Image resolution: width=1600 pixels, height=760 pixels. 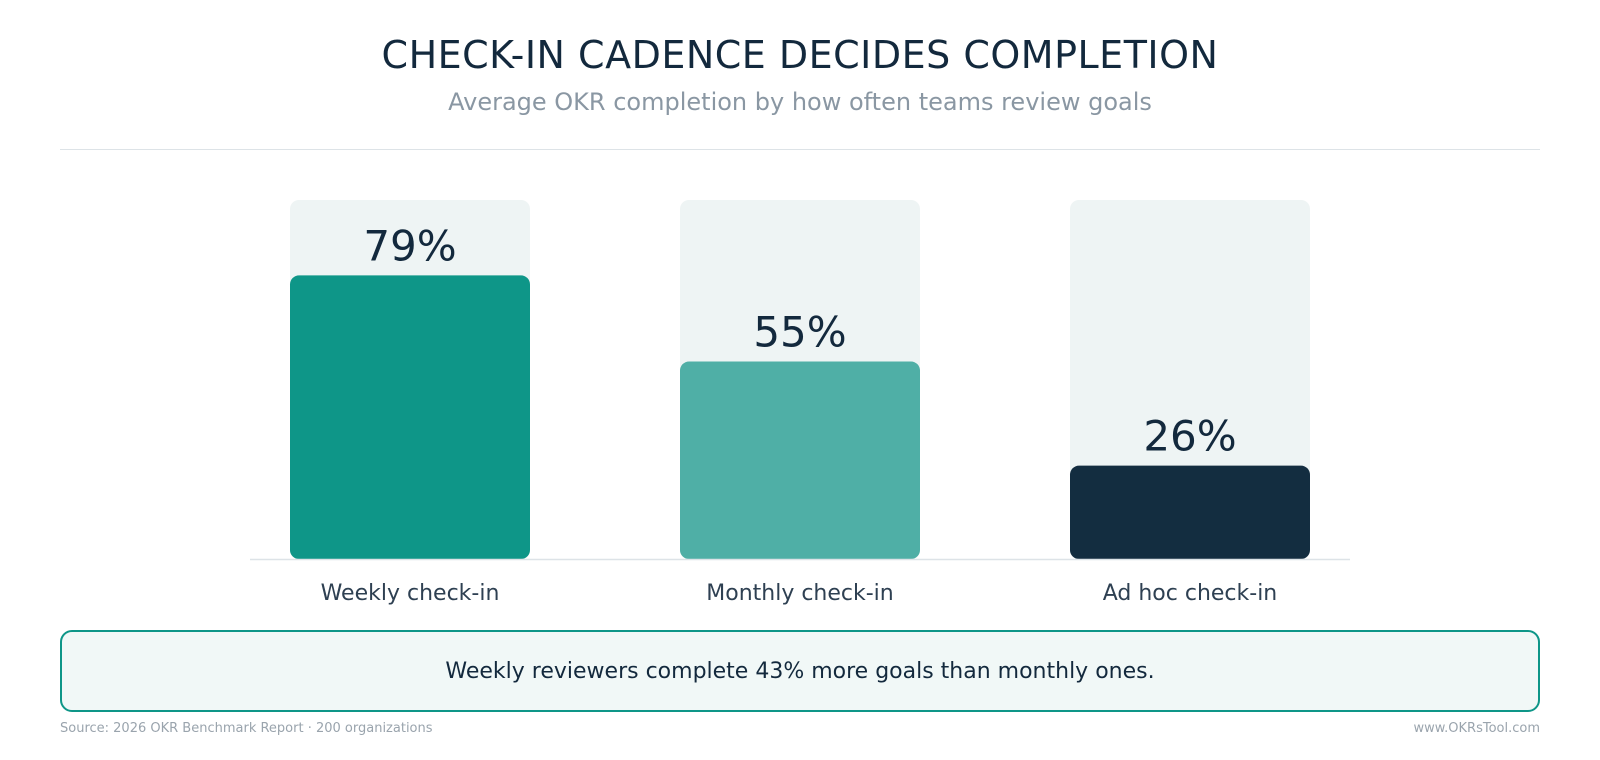 What do you see at coordinates (800, 55) in the screenshot?
I see `chart-title: CHECK-IN CADENCE DECIDES COMPLETION` at bounding box center [800, 55].